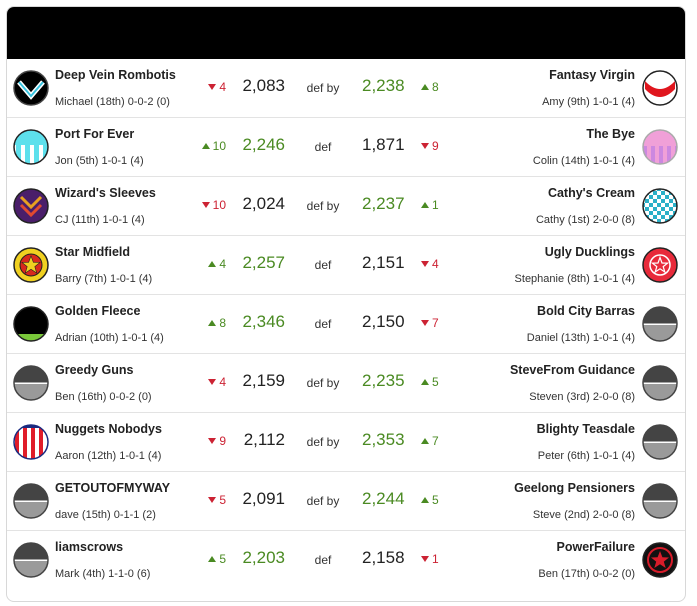 The height and width of the screenshot is (606, 697). Describe the element at coordinates (592, 75) in the screenshot. I see `away-team-name: Fantasy Virgin` at that location.